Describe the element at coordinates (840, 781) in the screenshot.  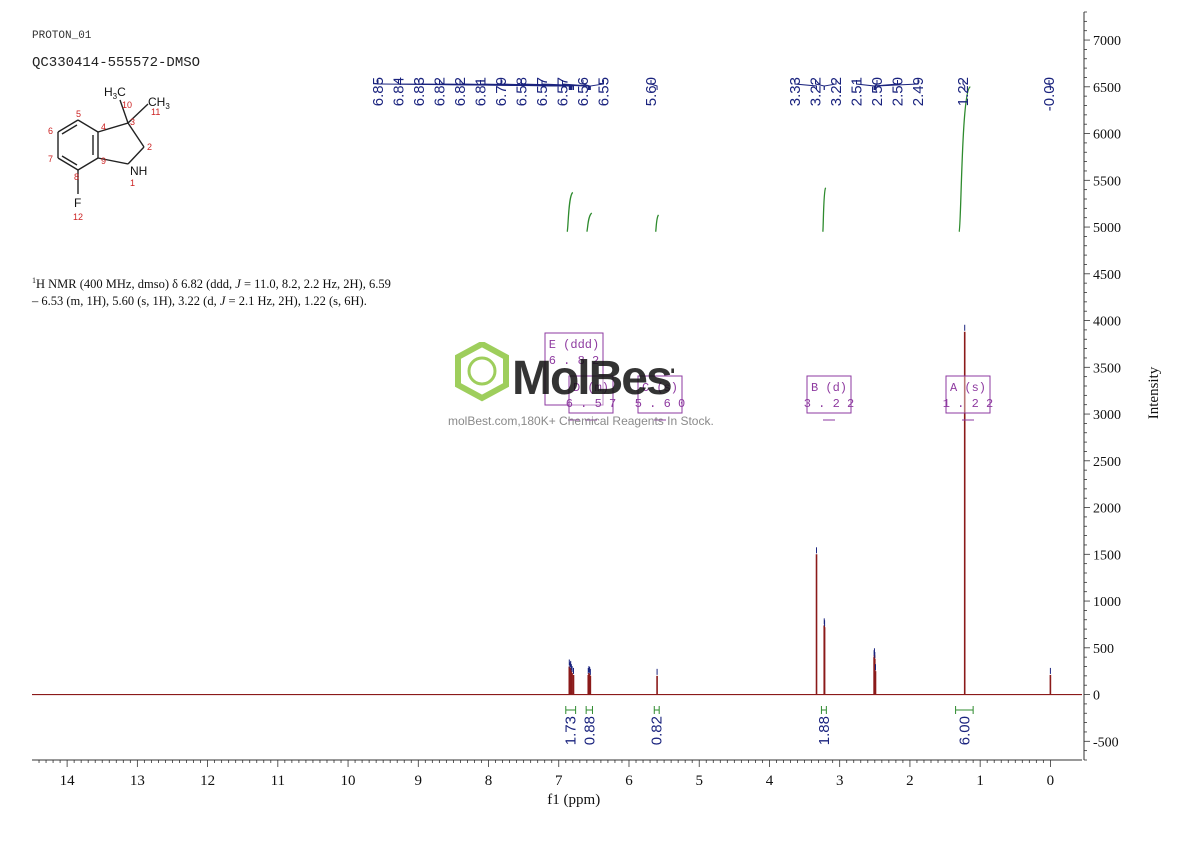
I see `x-tick-label: 3` at that location.